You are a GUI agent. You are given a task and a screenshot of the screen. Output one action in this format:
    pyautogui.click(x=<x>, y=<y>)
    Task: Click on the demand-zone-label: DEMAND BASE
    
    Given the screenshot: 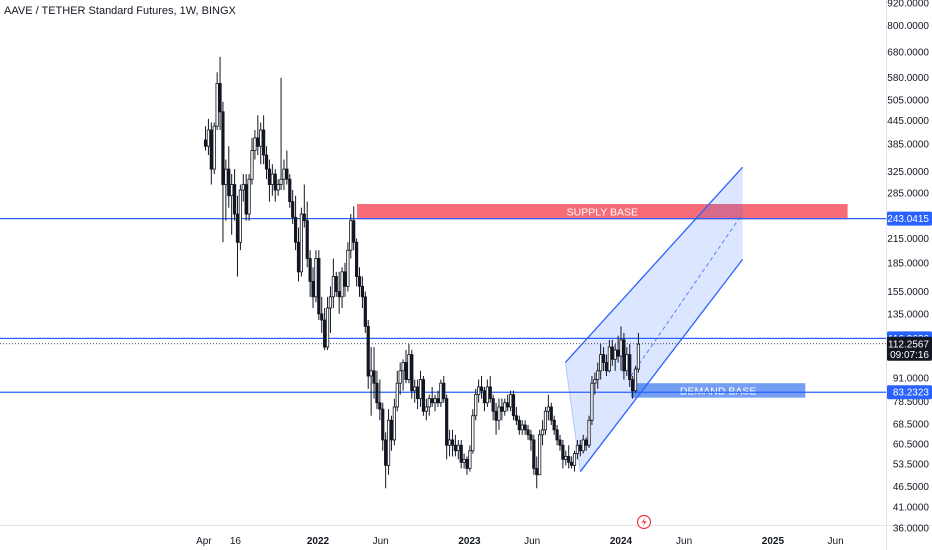 What is the action you would take?
    pyautogui.click(x=718, y=391)
    